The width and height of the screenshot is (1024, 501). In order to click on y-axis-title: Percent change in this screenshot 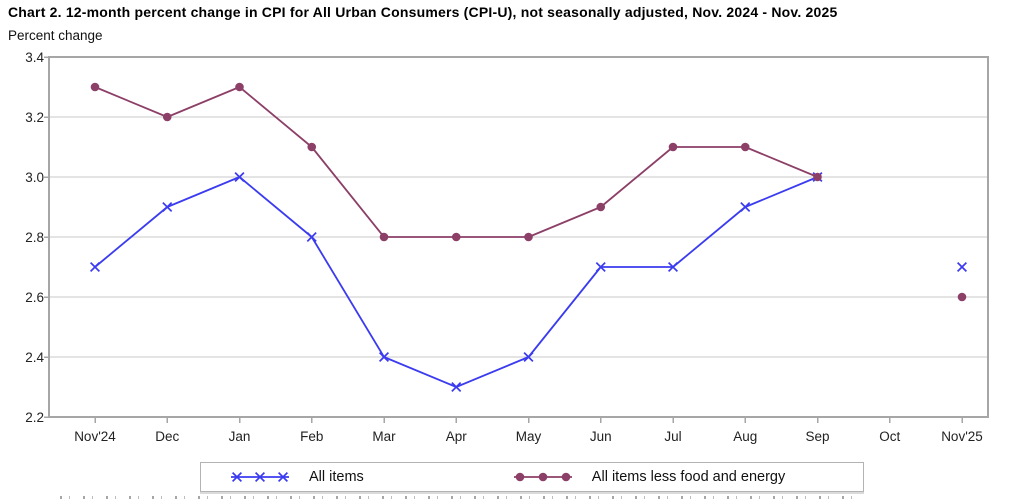, I will do `click(55, 35)`.